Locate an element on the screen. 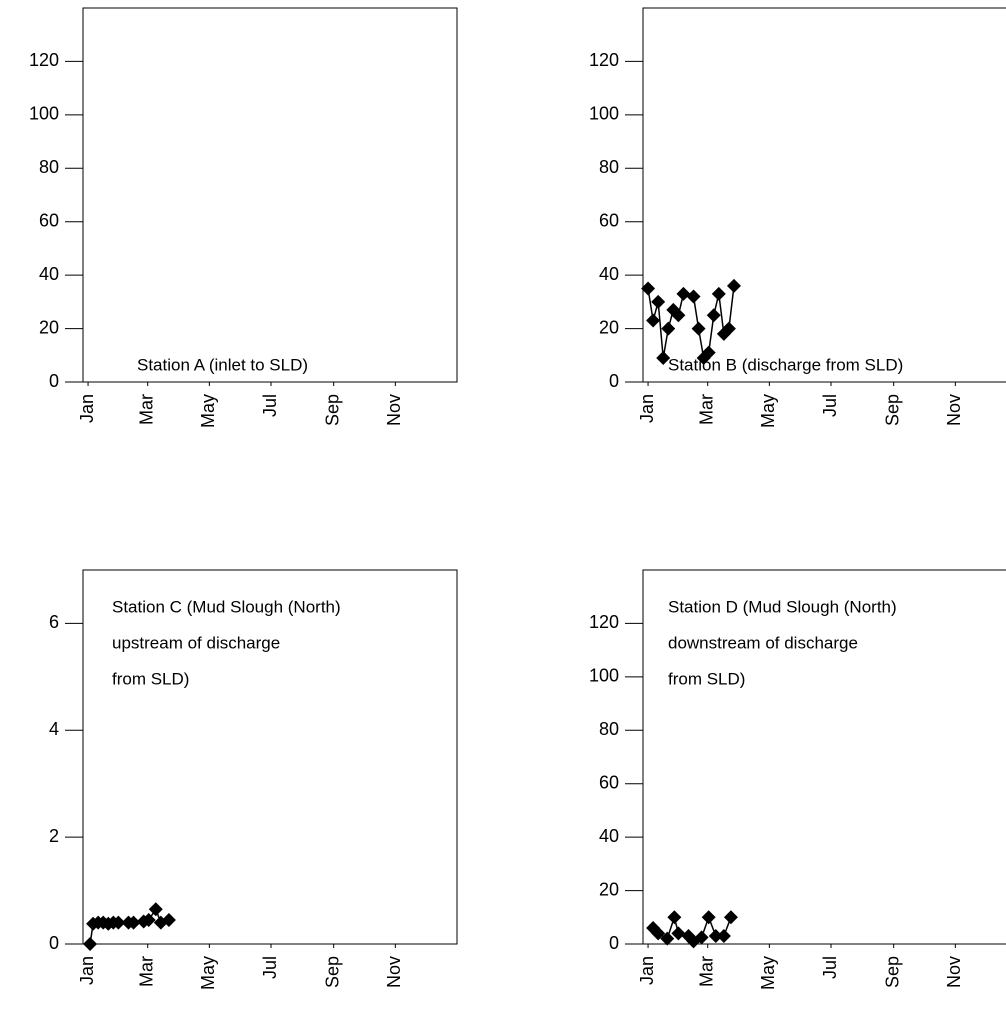 The width and height of the screenshot is (1006, 1026). annotation: upstream of discharge is located at coordinates (196, 642).